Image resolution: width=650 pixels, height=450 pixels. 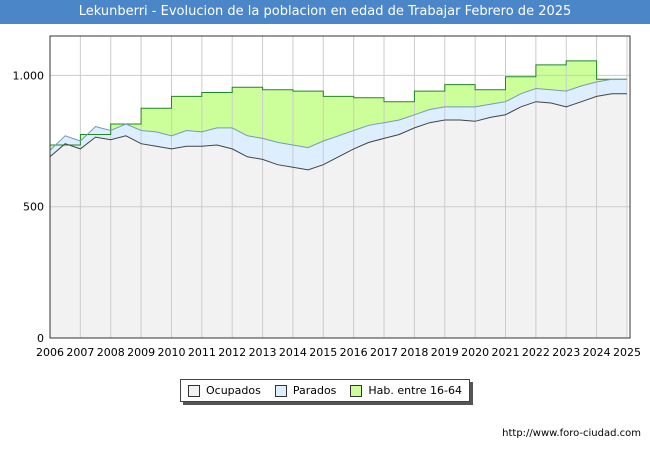 I want to click on x-tick-label: 2011, so click(x=202, y=352).